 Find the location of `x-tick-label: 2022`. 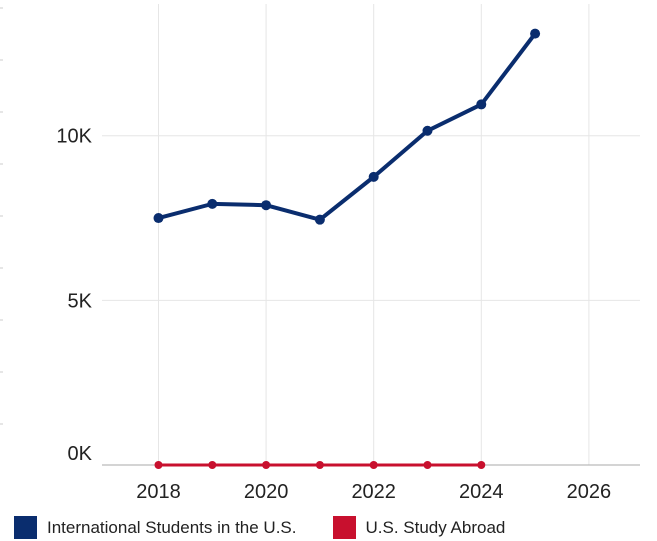

x-tick-label: 2022 is located at coordinates (373, 492).